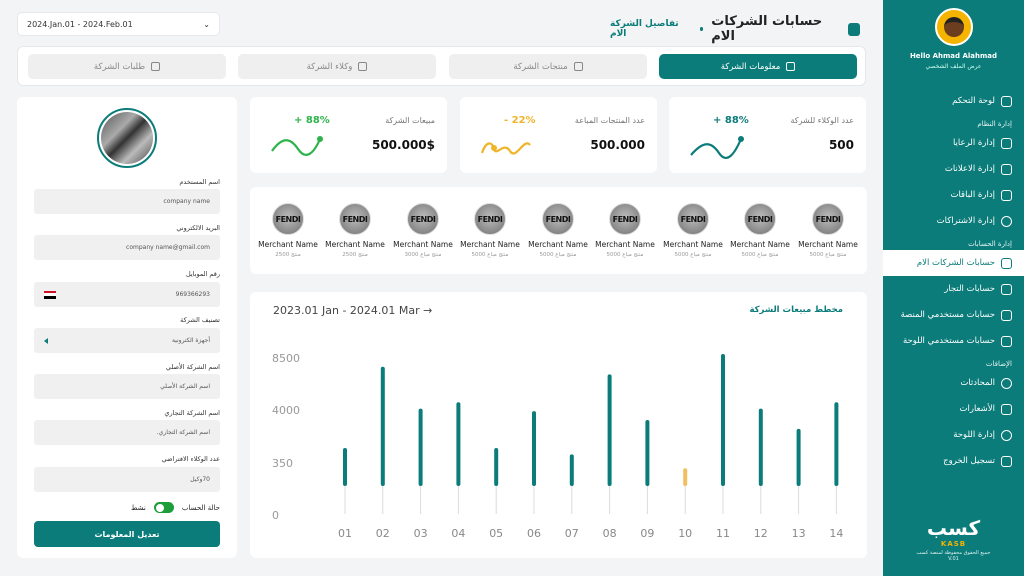 Image resolution: width=1024 pixels, height=576 pixels. What do you see at coordinates (610, 533) in the screenshot?
I see `x-tick-label: 08` at bounding box center [610, 533].